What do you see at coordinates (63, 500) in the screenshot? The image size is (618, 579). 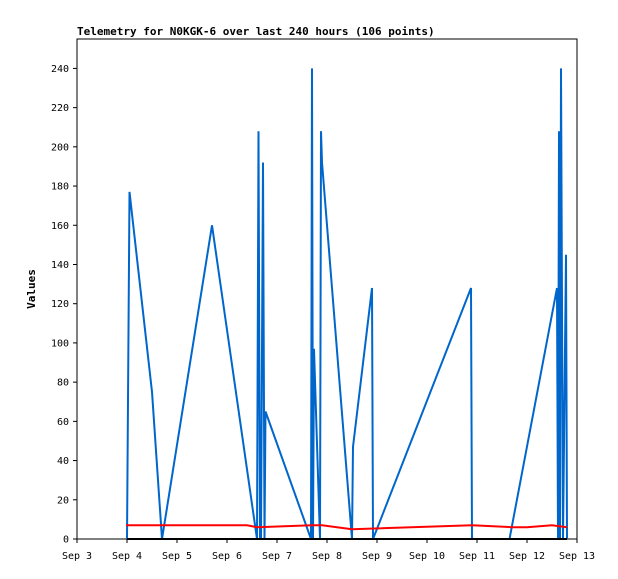 I see `y-tick-label: 20` at bounding box center [63, 500].